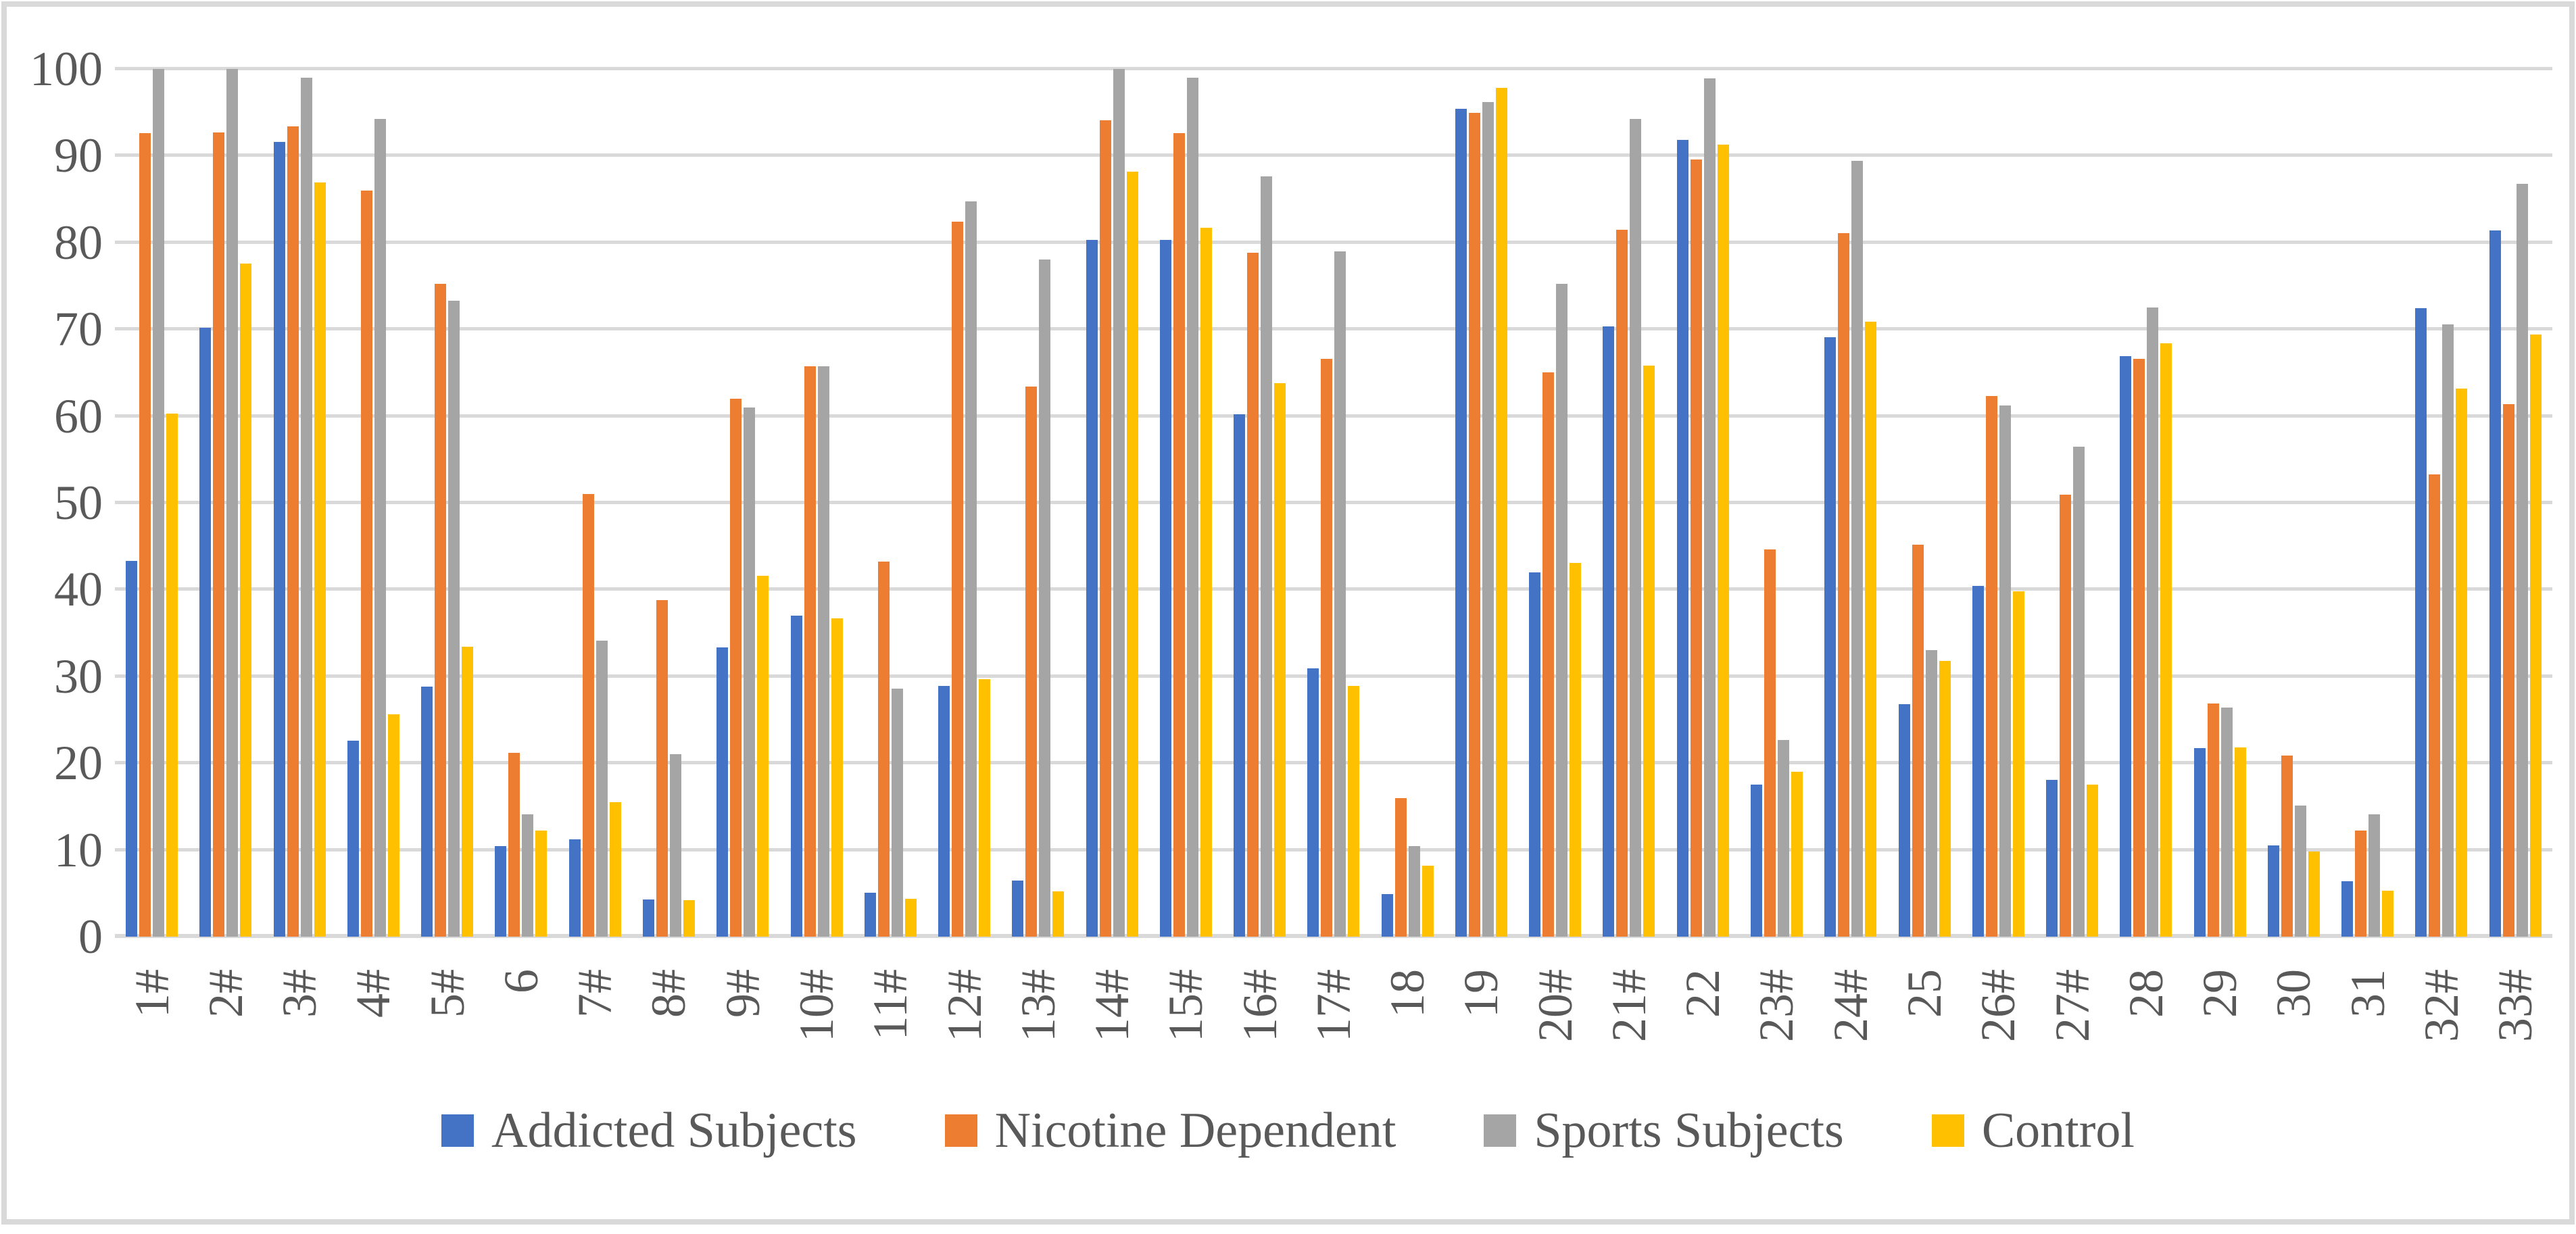  What do you see at coordinates (78, 589) in the screenshot?
I see `y-tick-label: 40` at bounding box center [78, 589].